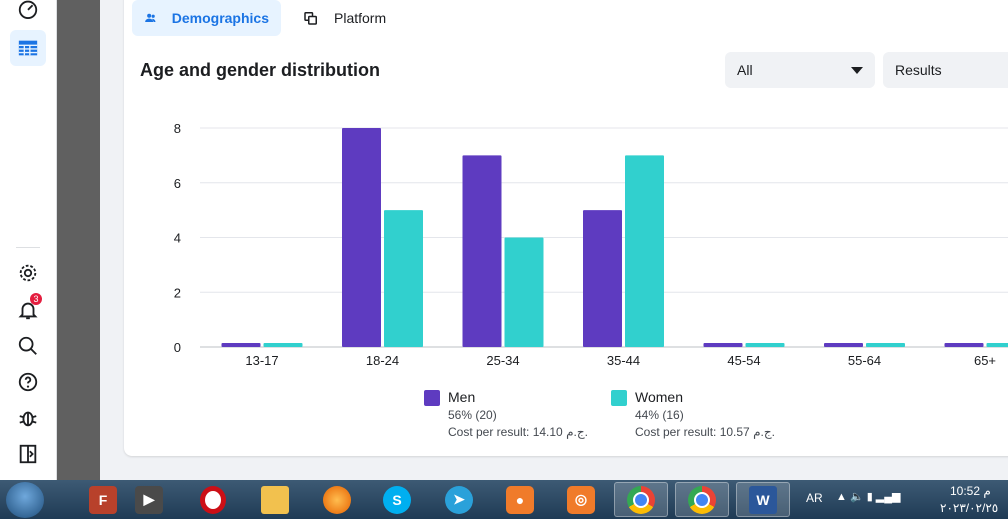  I want to click on tab-demographics: Demographics, so click(206, 18).